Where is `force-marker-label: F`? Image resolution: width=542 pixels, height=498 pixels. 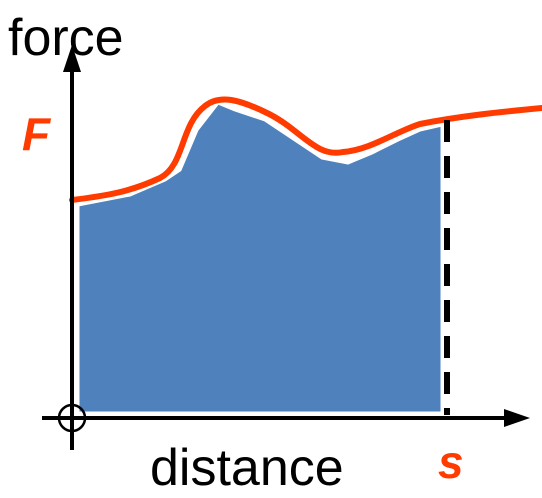 force-marker-label: F is located at coordinates (37, 134).